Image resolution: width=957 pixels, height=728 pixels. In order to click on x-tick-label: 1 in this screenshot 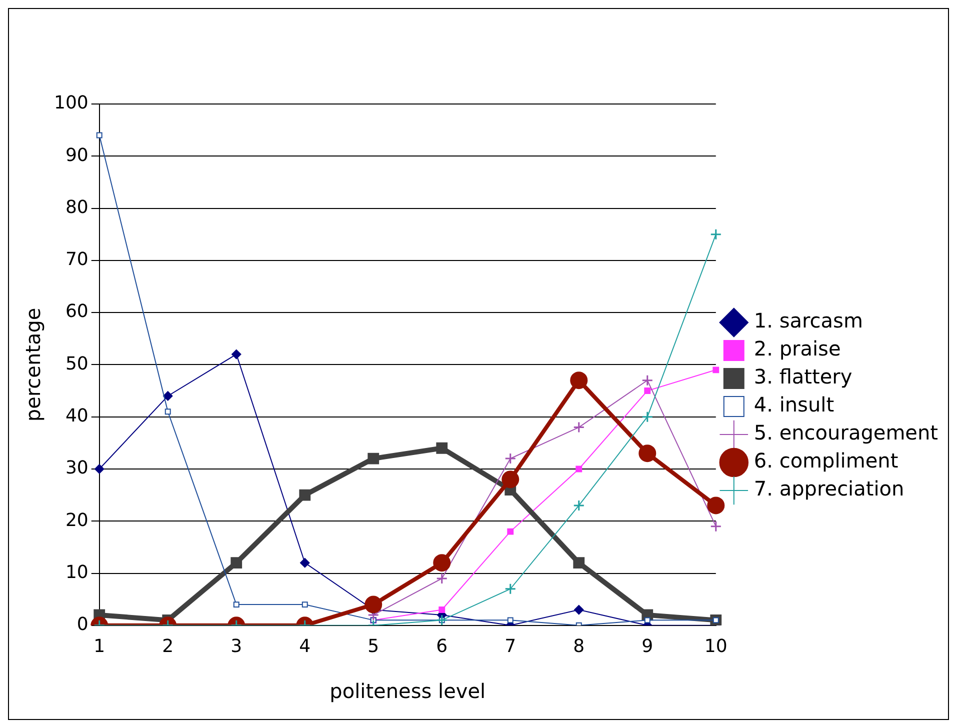, I will do `click(100, 646)`.